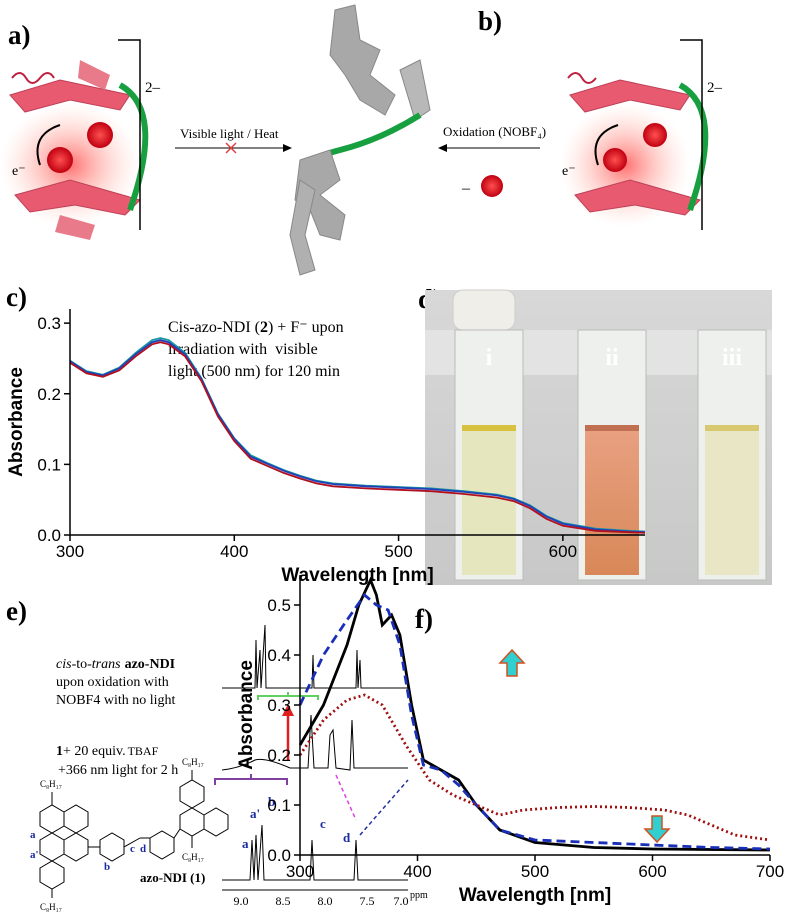 This screenshot has width=787, height=920. I want to click on condition: 1+ 20 equiv. TBAF, so click(107, 751).